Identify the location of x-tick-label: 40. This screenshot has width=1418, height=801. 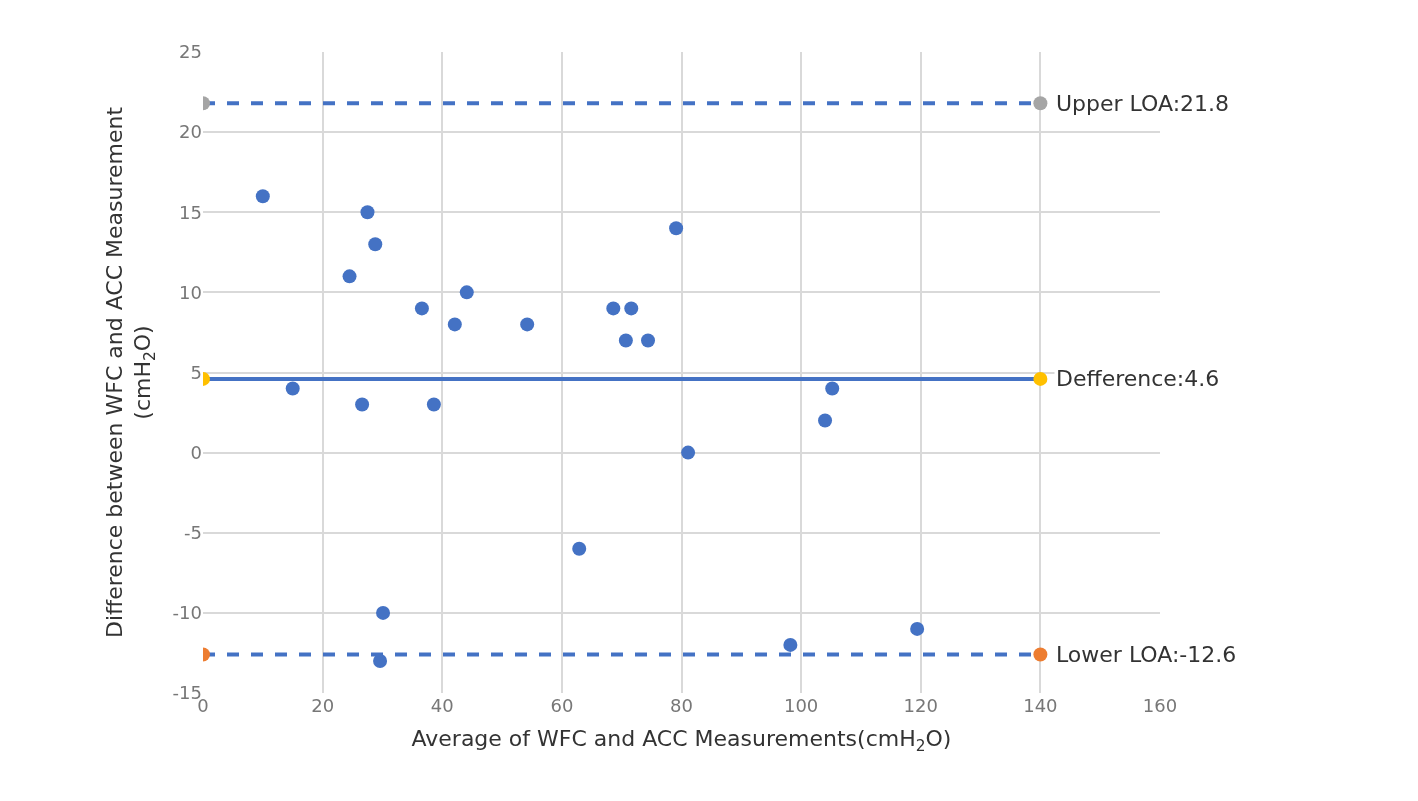
(442, 705).